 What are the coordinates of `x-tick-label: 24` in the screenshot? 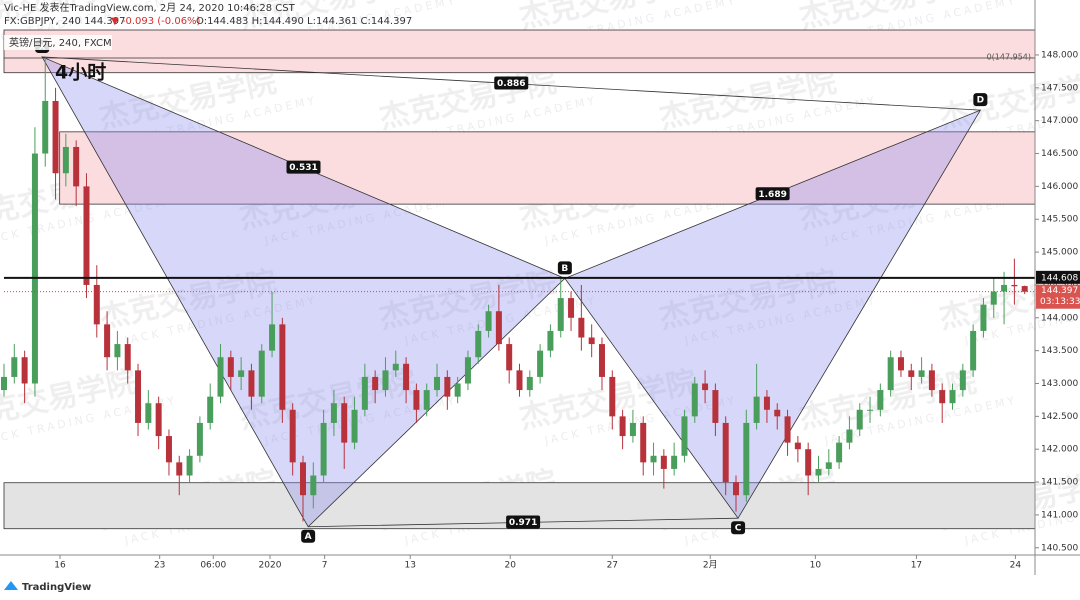 It's located at (1016, 566).